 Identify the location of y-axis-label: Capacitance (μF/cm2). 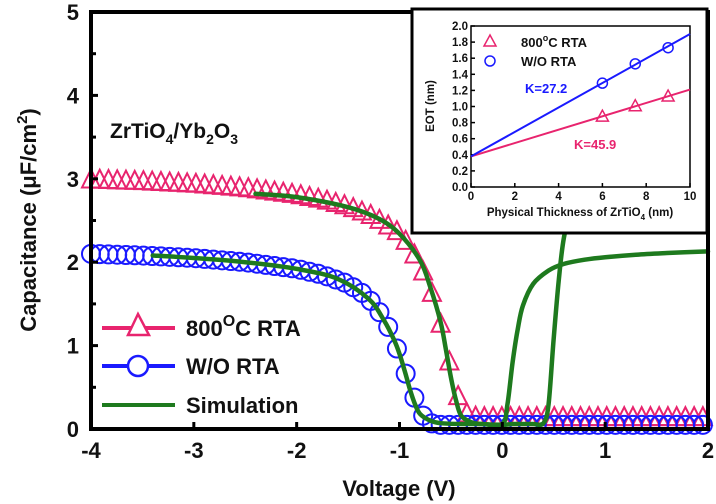
(27, 220).